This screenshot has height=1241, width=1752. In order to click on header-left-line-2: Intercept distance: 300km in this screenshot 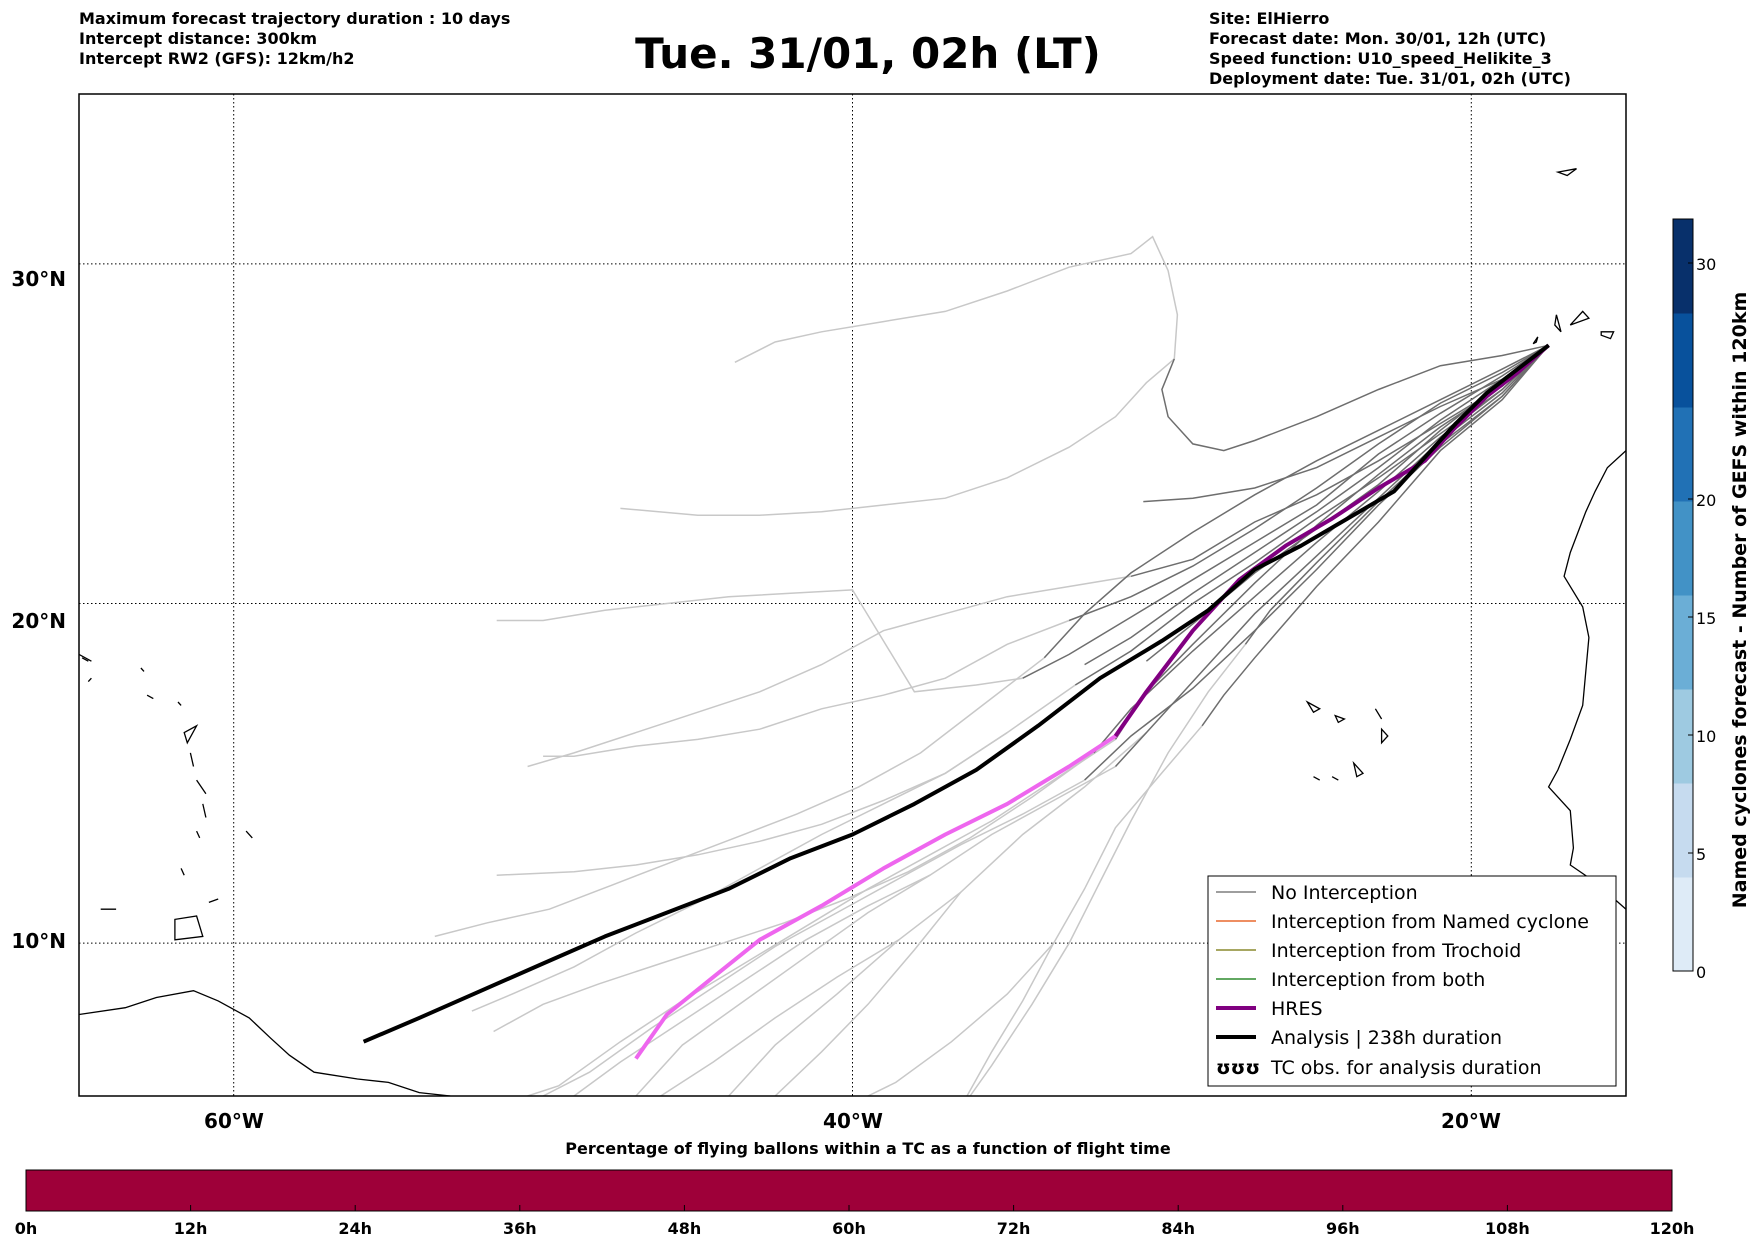, I will do `click(198, 38)`.